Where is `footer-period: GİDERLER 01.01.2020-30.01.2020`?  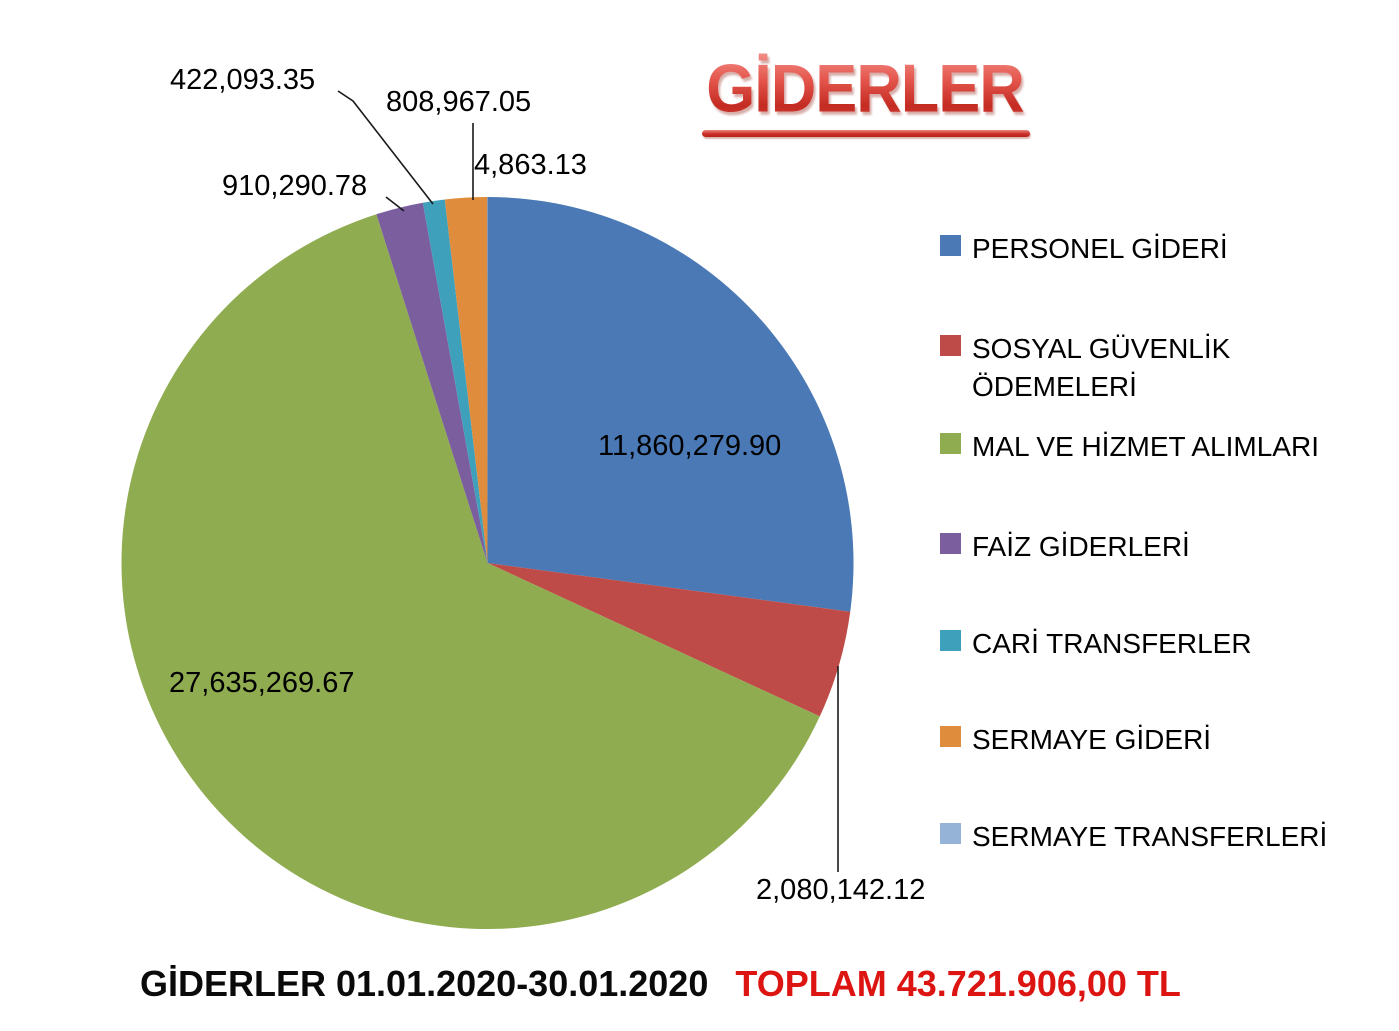 footer-period: GİDERLER 01.01.2020-30.01.2020 is located at coordinates (424, 983).